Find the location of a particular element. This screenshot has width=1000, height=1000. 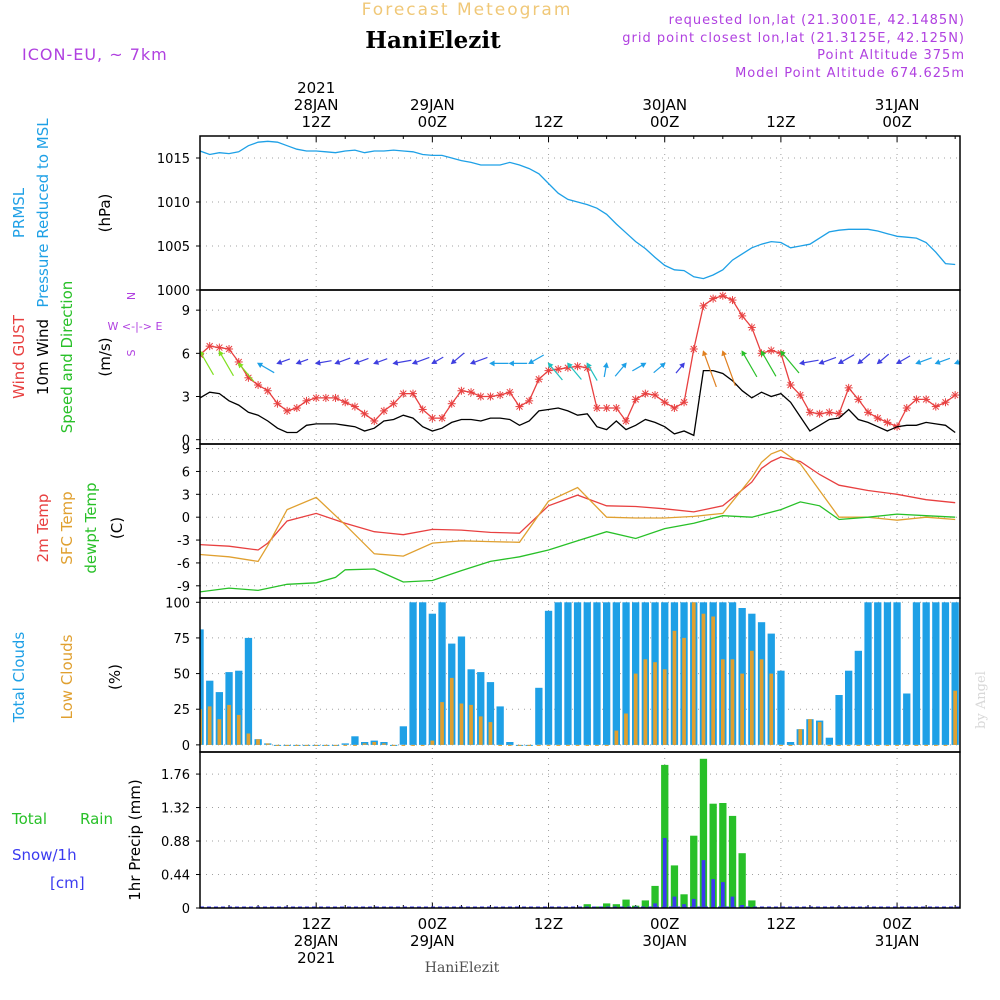

ytick-label: 1.32 is located at coordinates (175, 809).